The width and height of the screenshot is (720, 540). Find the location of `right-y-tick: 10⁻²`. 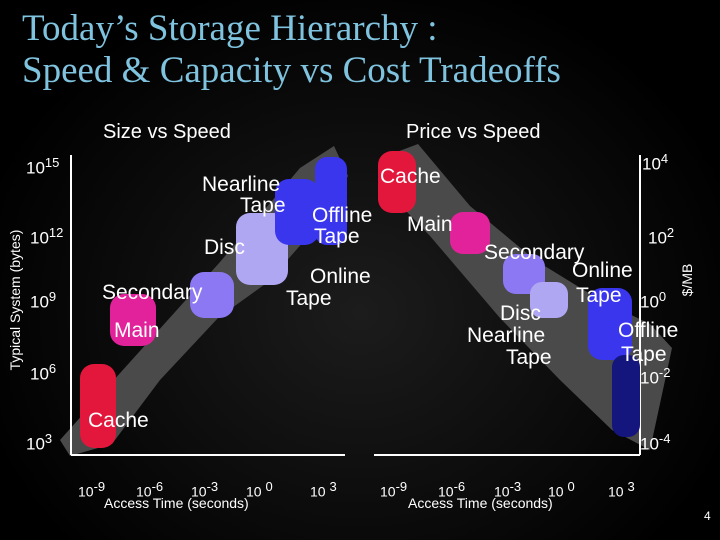

right-y-tick: 10⁻² is located at coordinates (655, 376).